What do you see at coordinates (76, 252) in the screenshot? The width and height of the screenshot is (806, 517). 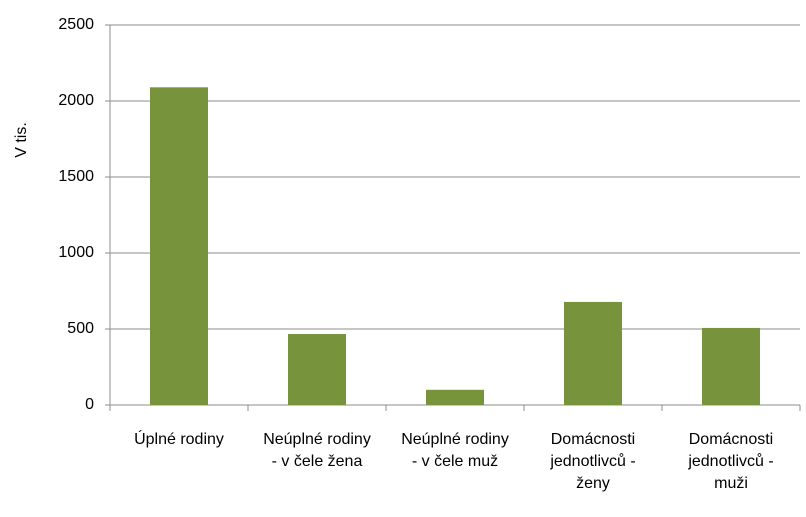 I see `y-tick-label: 1000` at bounding box center [76, 252].